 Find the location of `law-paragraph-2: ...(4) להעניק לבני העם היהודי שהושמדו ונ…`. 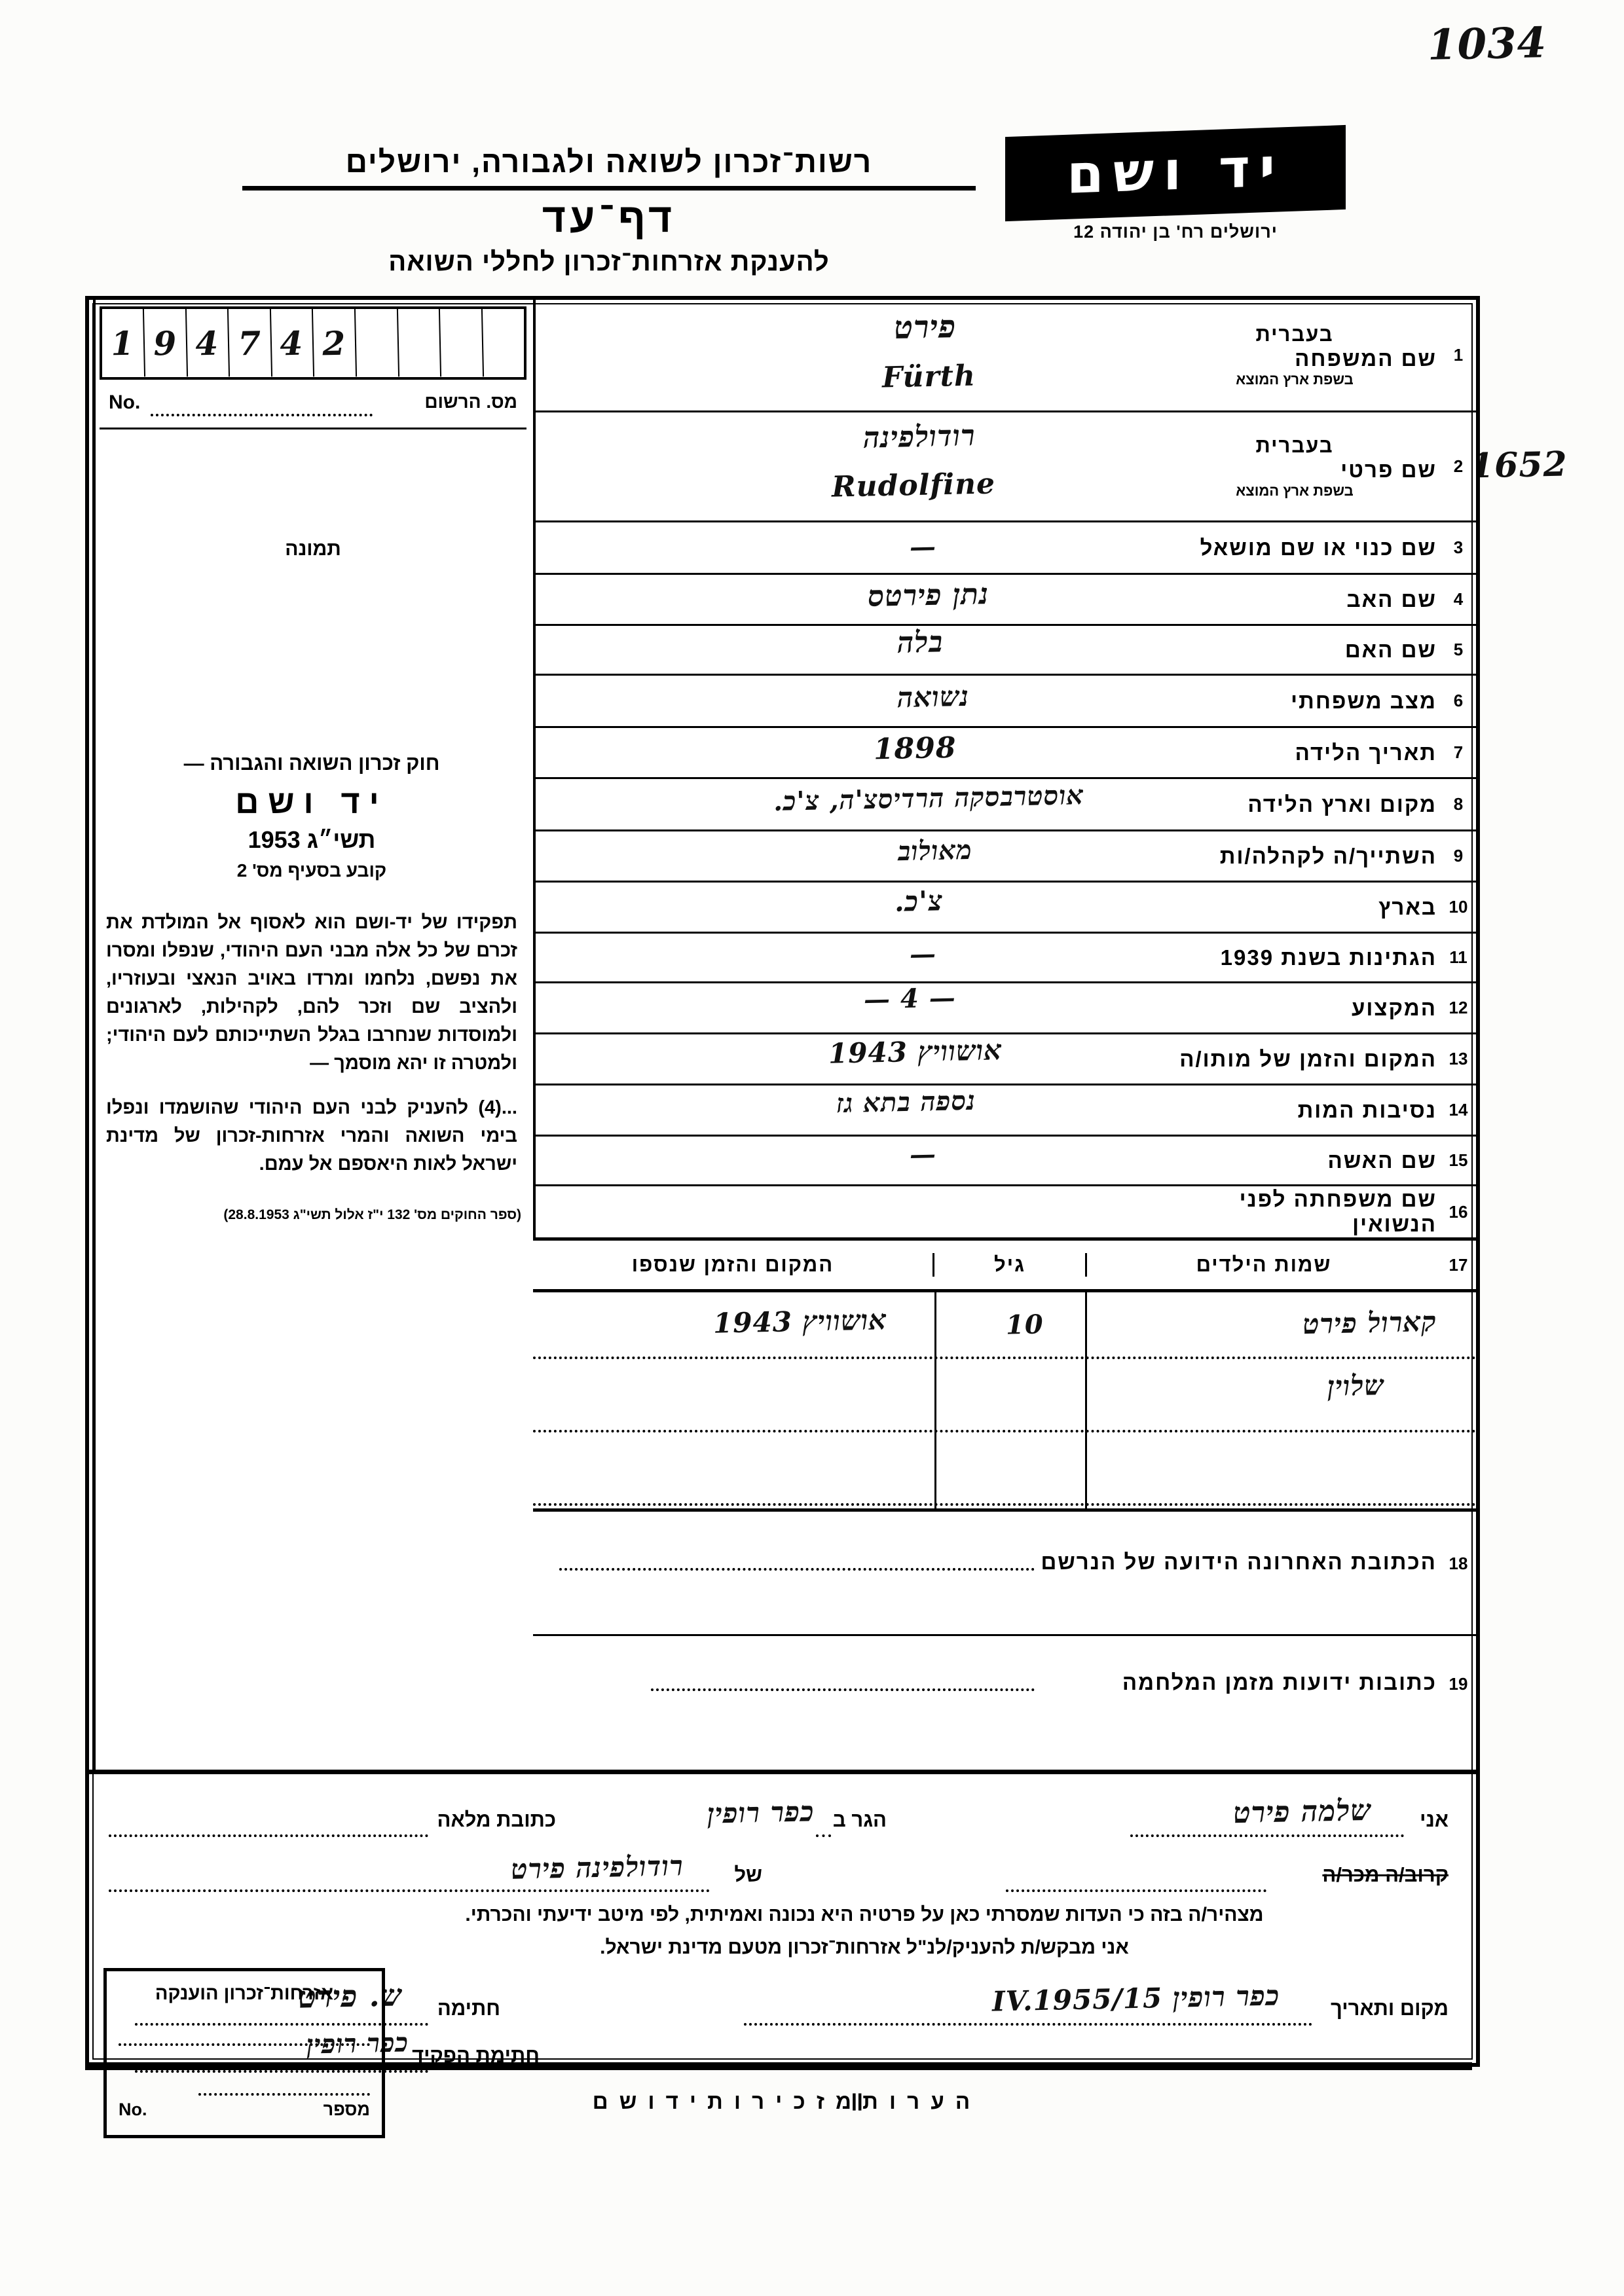

law-paragraph-2: ...(4) להעניק לבני העם היהודי שהושמדו ונ… is located at coordinates (311, 1136).